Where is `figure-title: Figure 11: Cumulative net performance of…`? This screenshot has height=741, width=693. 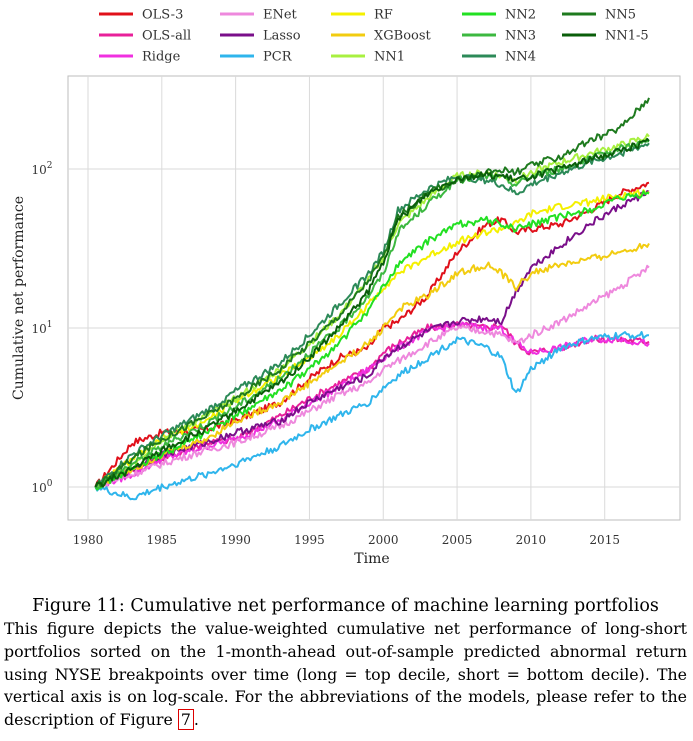
figure-title: Figure 11: Cumulative net performance of… is located at coordinates (345, 606).